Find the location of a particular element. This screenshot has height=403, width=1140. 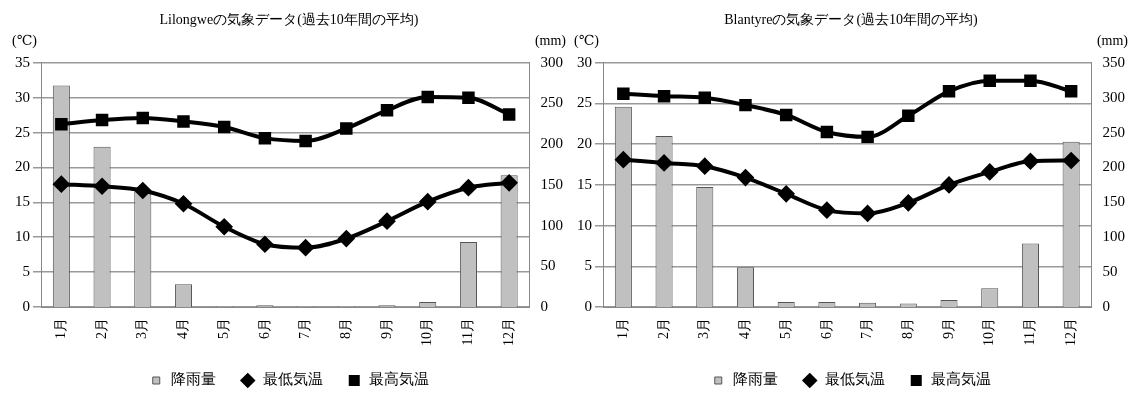

y2-tick-label: 150 is located at coordinates (1113, 201).